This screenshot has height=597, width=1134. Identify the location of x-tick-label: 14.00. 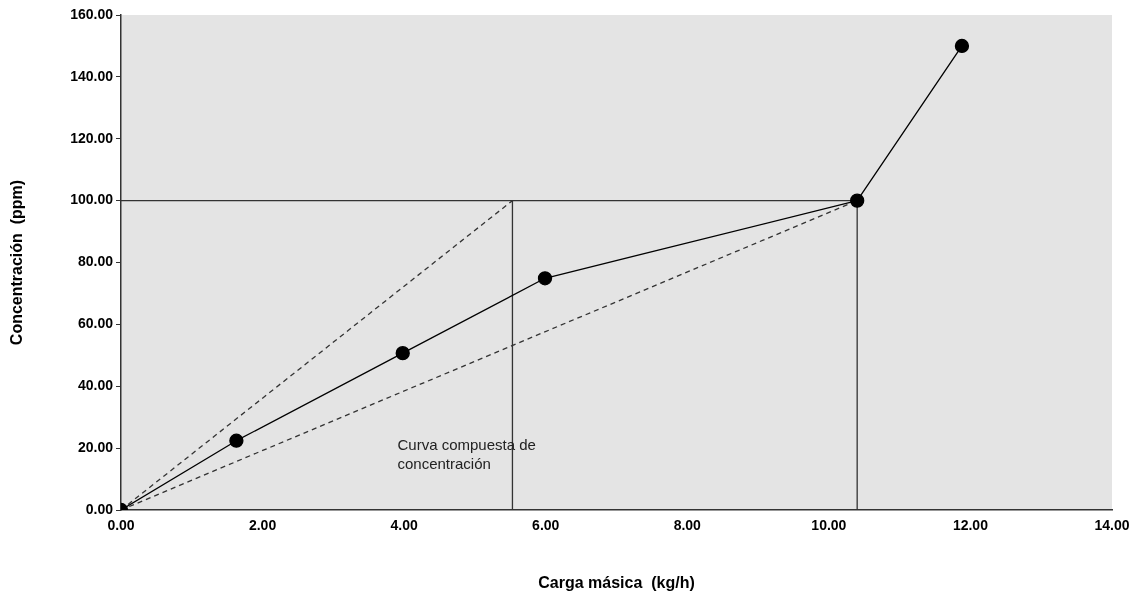
(1112, 525).